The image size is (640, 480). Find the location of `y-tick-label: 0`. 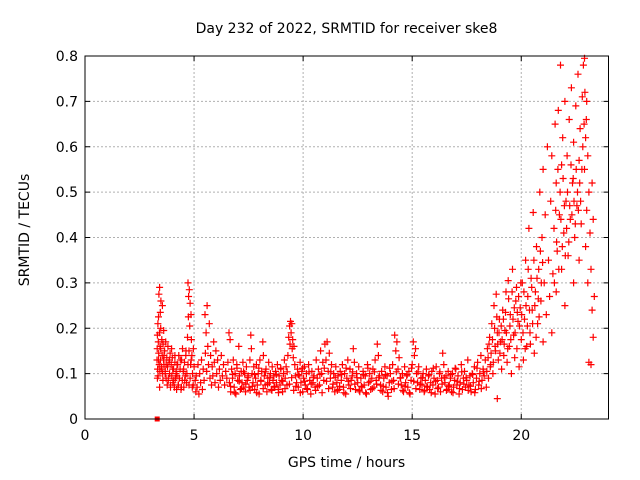

y-tick-label: 0 is located at coordinates (73, 420).